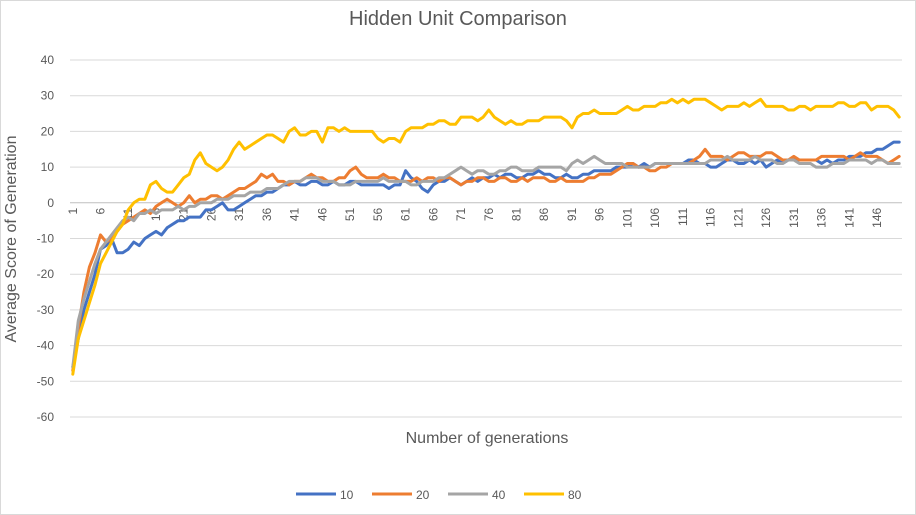 The width and height of the screenshot is (916, 515). Describe the element at coordinates (517, 214) in the screenshot. I see `x-tick-label: 81` at that location.